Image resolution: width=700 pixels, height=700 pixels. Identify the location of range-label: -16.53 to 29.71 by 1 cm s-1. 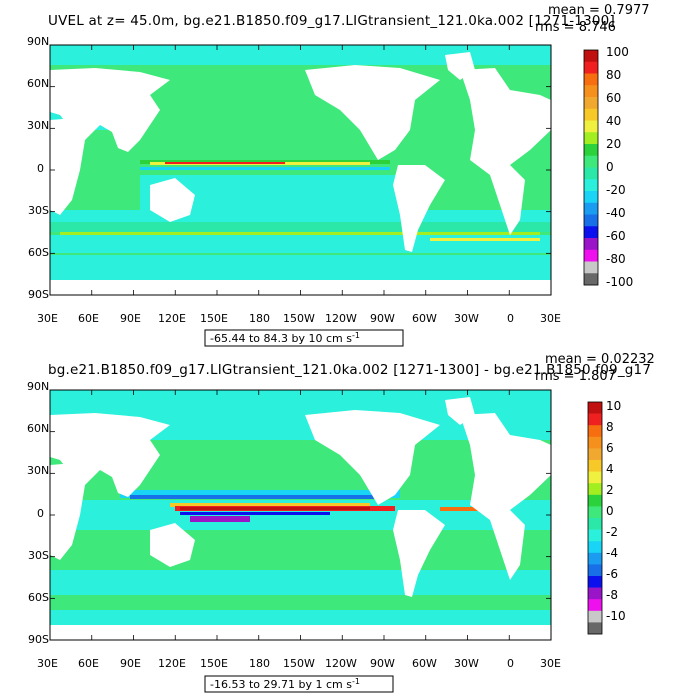
(285, 684).